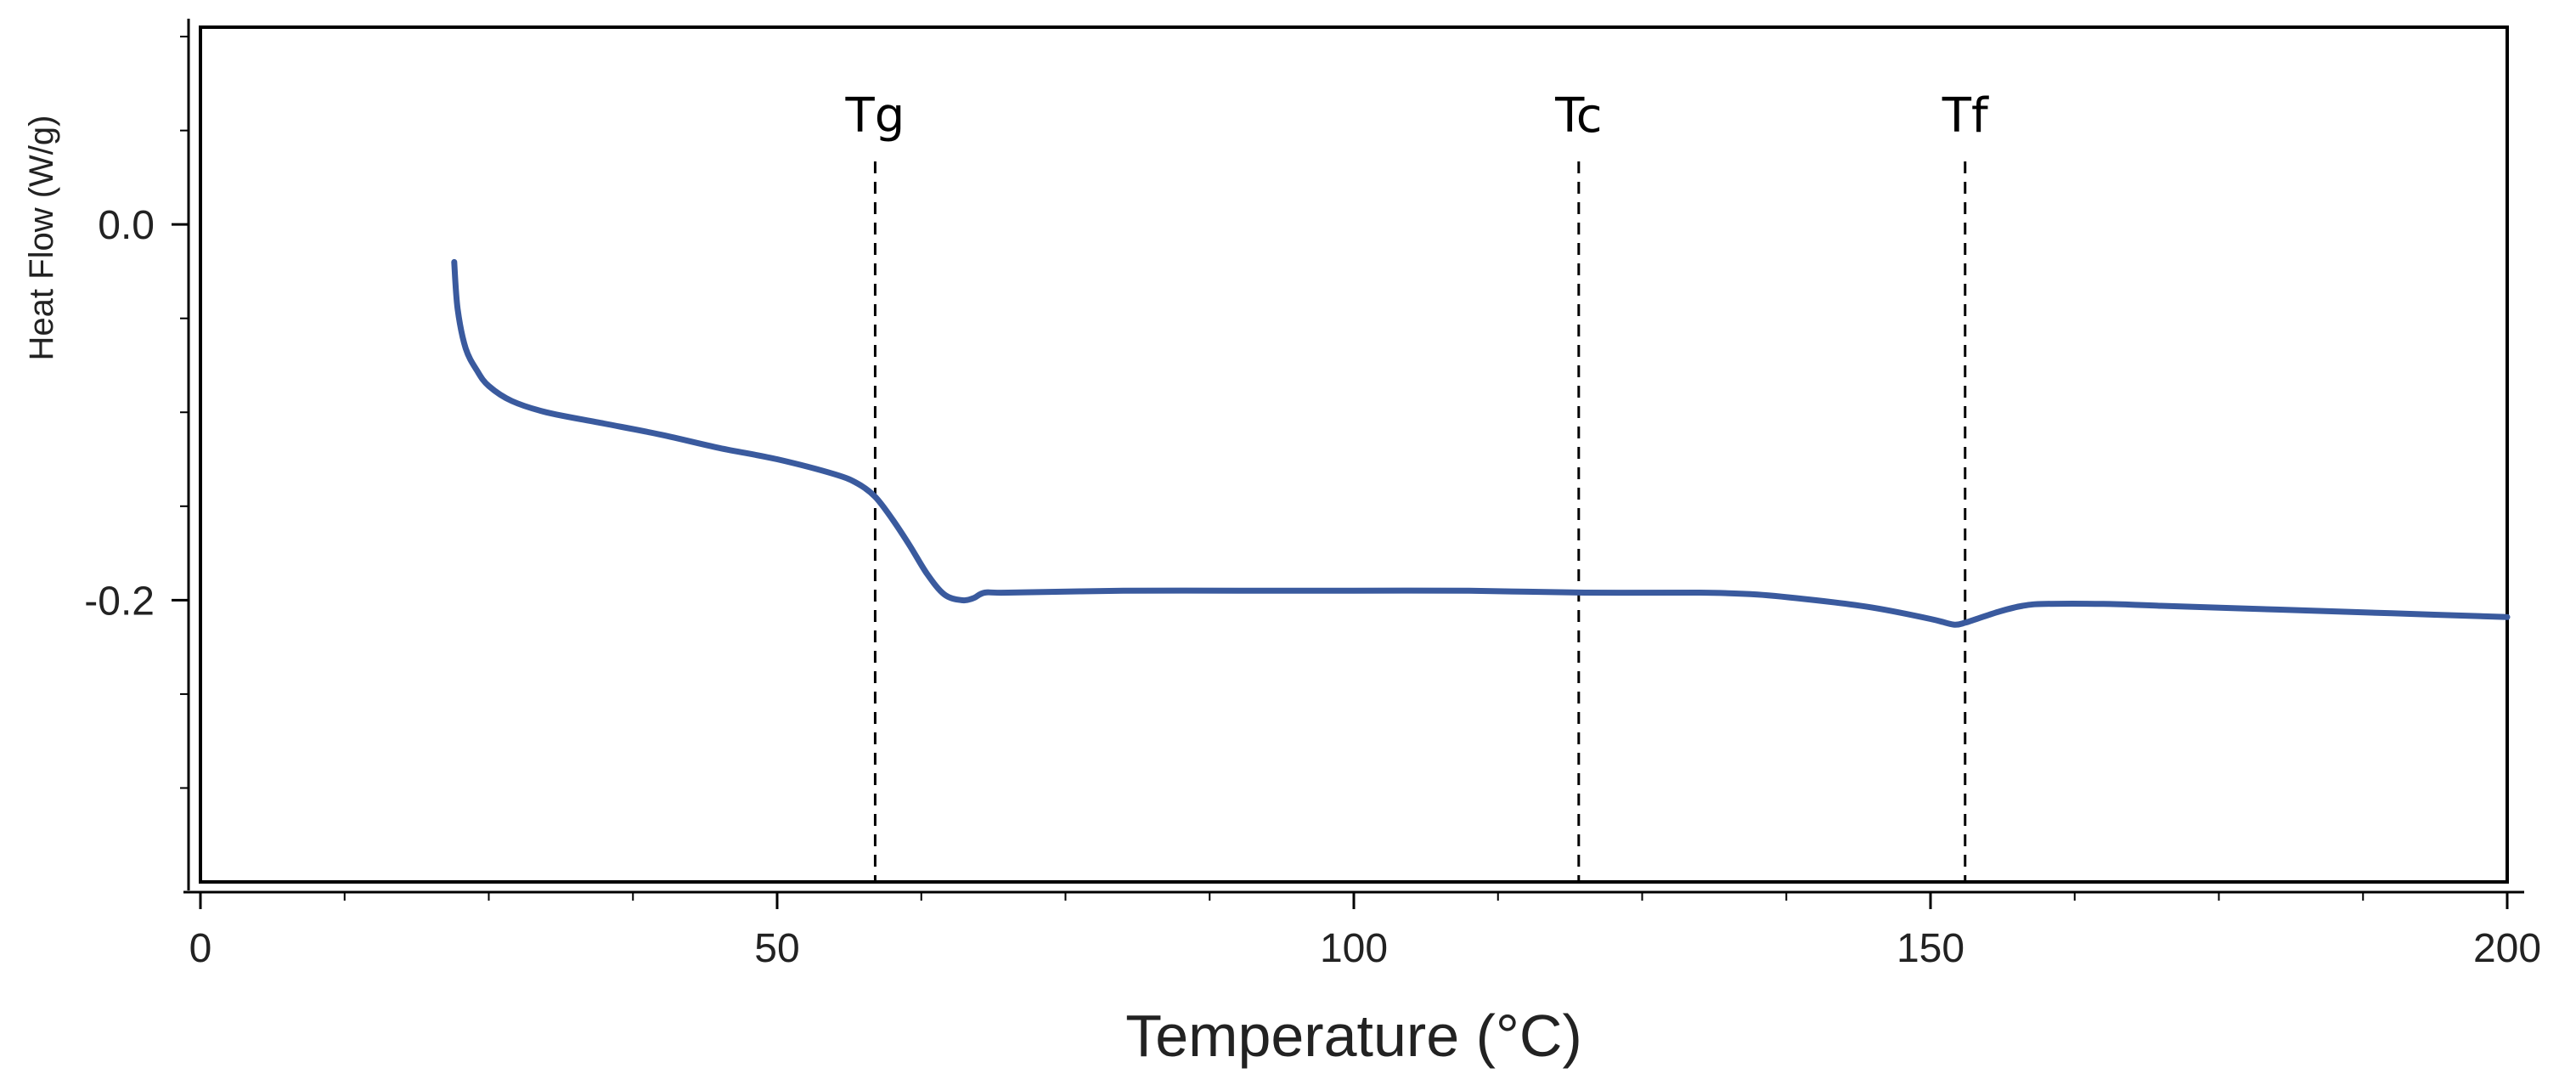 This screenshot has height=1085, width=2576. I want to click on x-axis: 0 50 100 150 200, so click(1362, 931).